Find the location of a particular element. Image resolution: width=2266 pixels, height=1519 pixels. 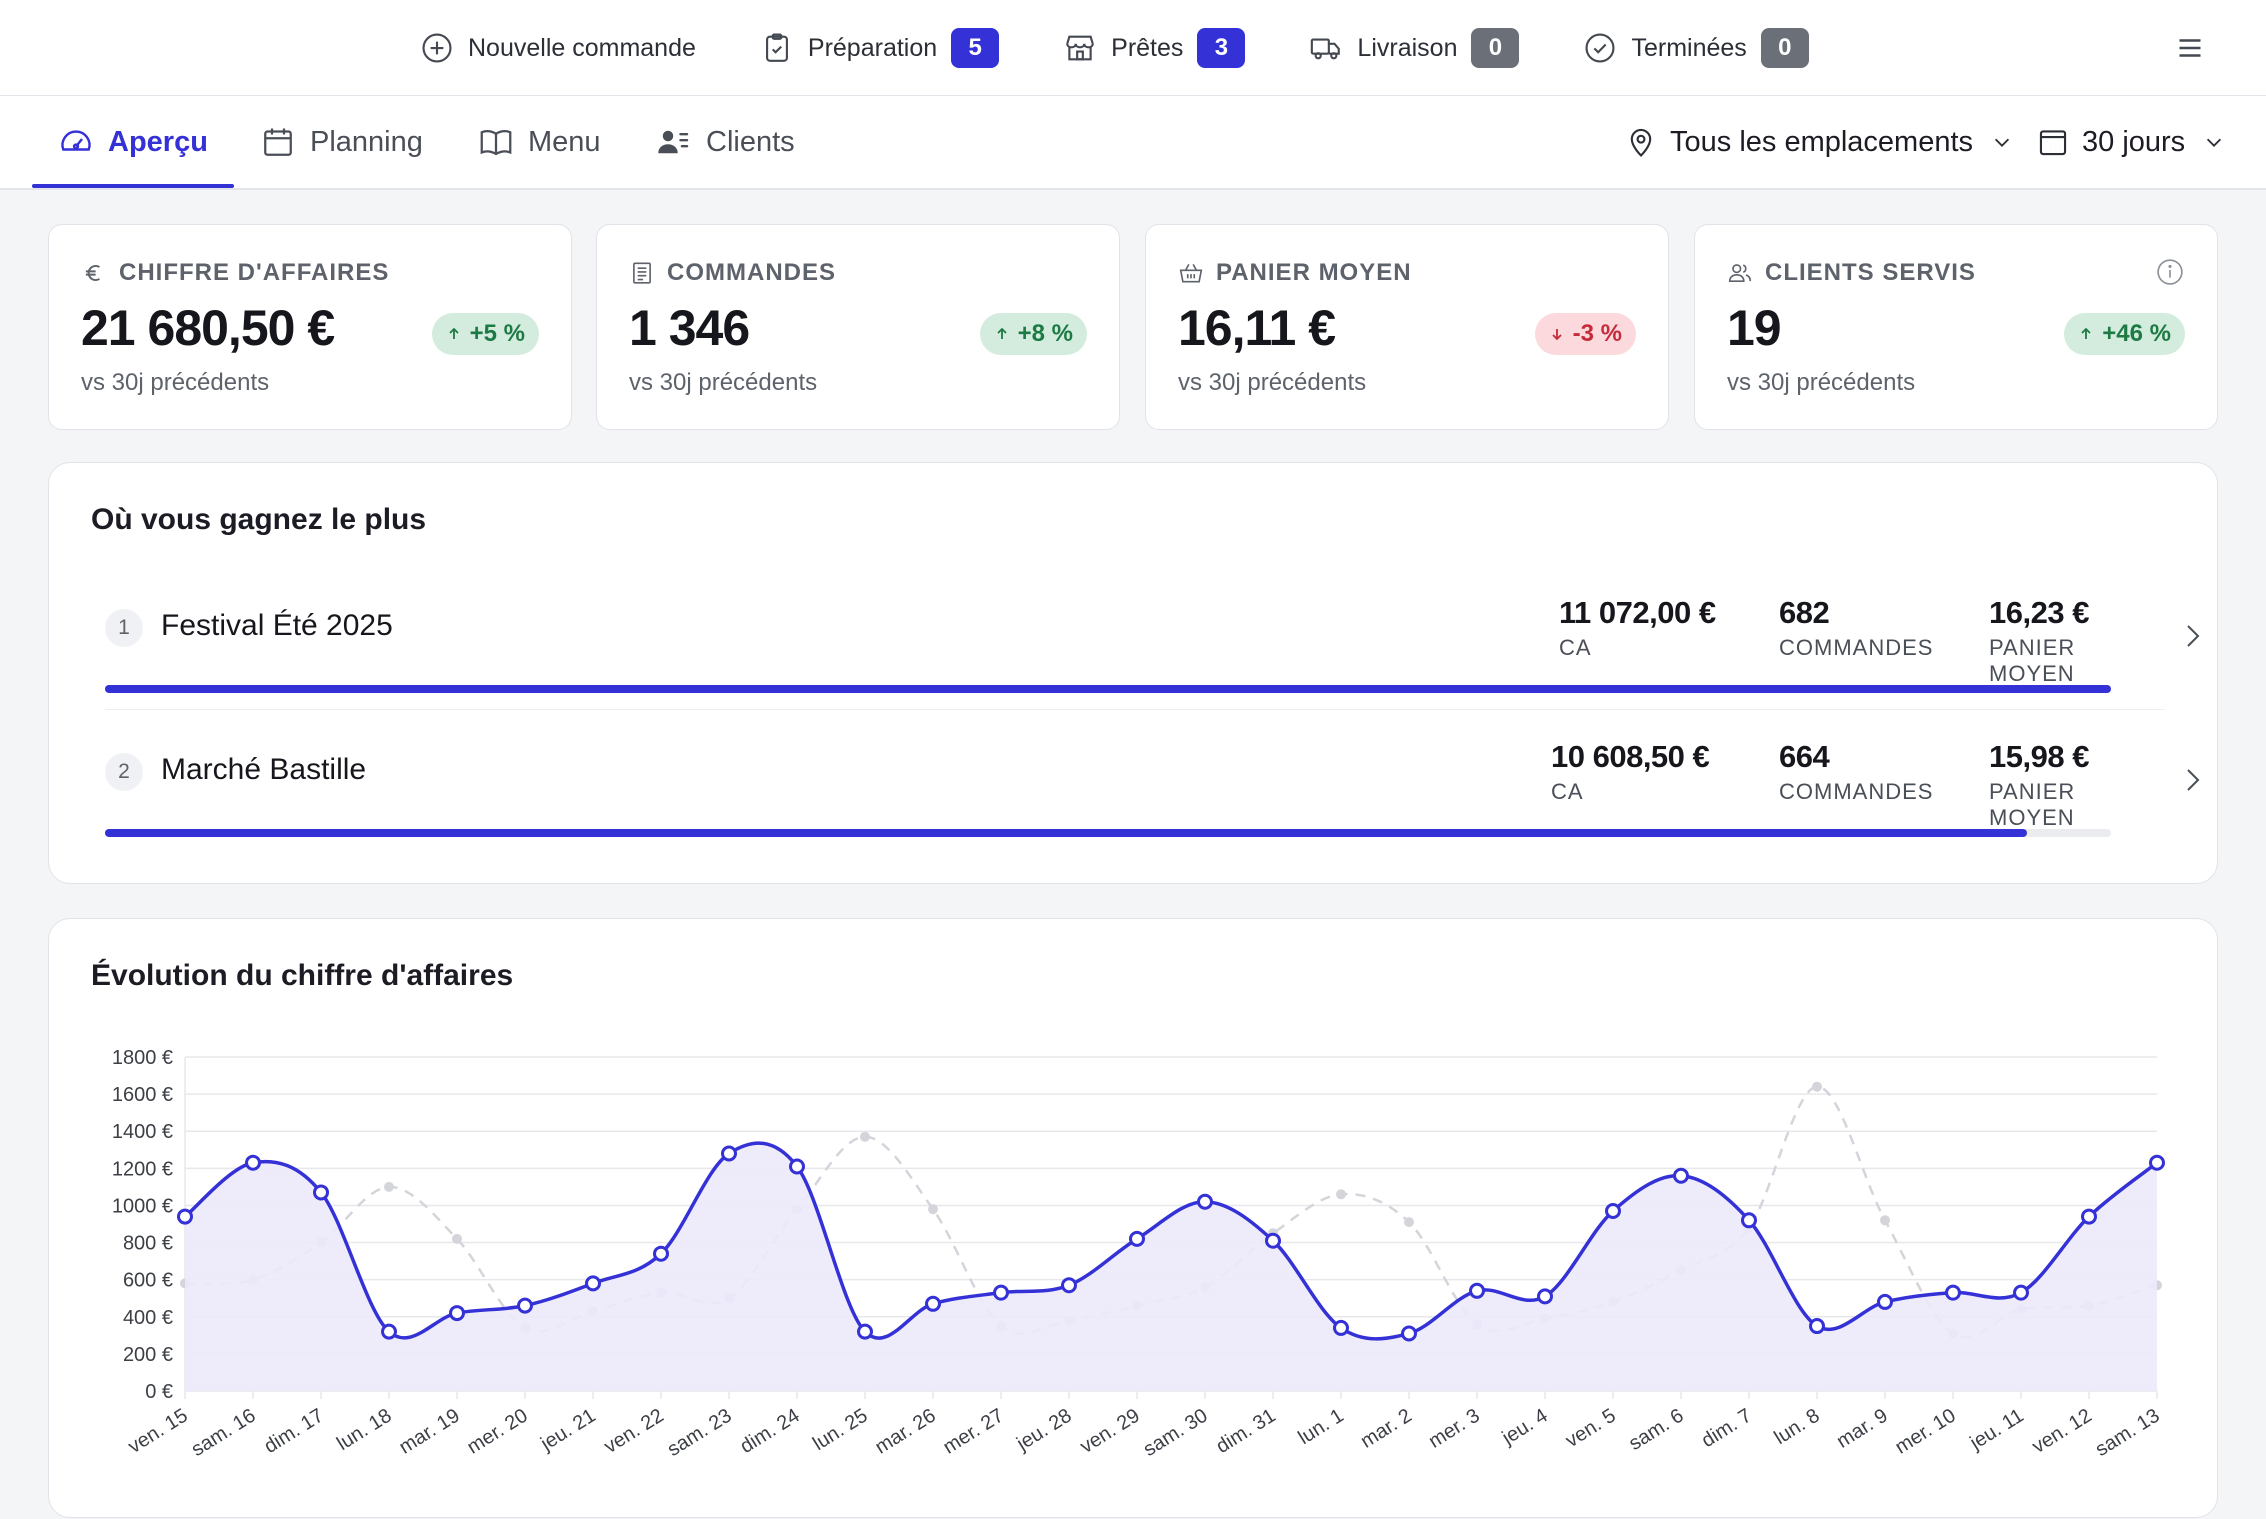

arrow-down-icon is located at coordinates (1557, 335).